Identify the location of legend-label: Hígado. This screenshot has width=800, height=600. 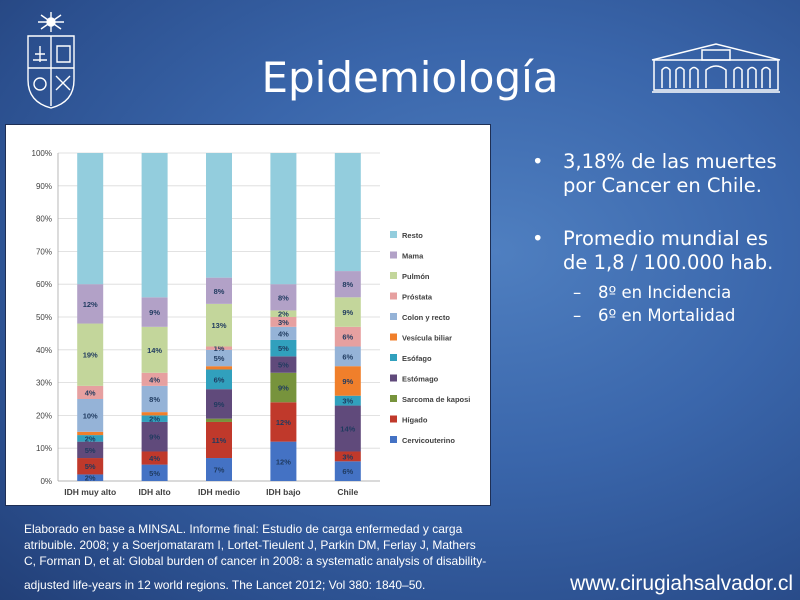
(415, 420).